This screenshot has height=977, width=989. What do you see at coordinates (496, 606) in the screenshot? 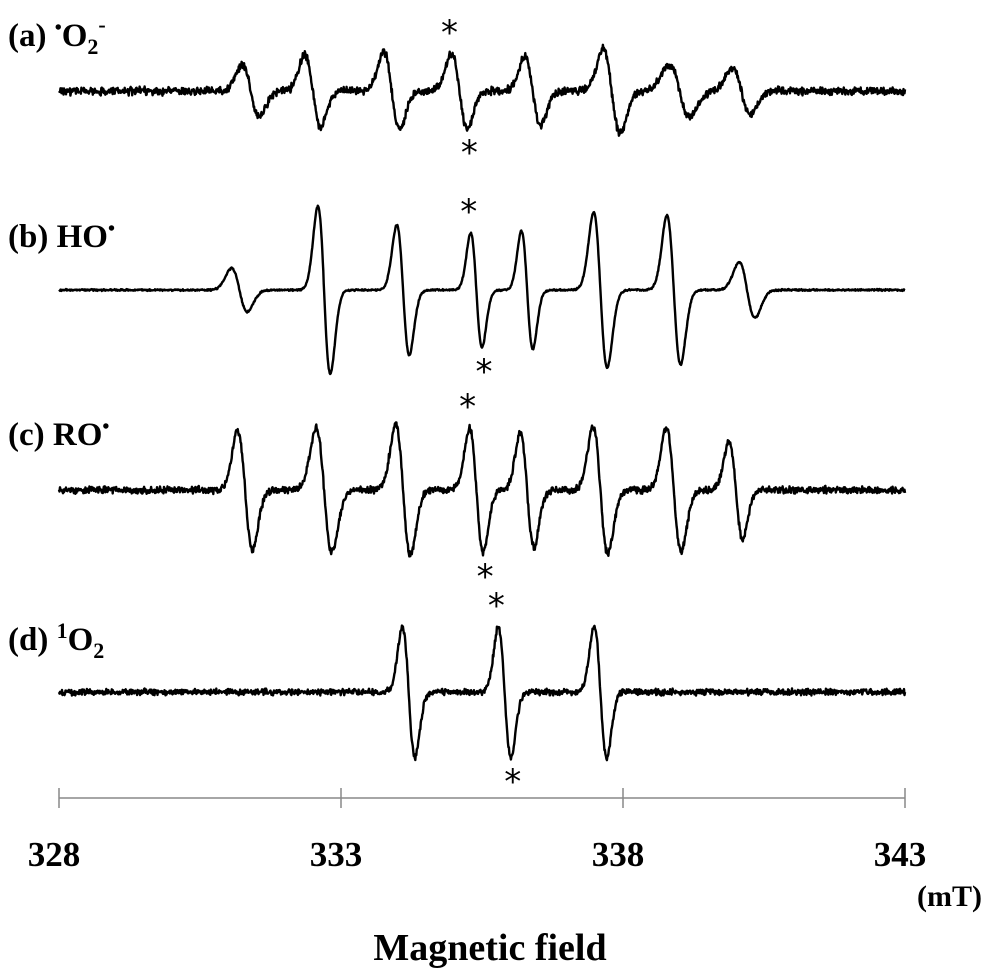
I see `peak-marker-top-d: *` at bounding box center [496, 606].